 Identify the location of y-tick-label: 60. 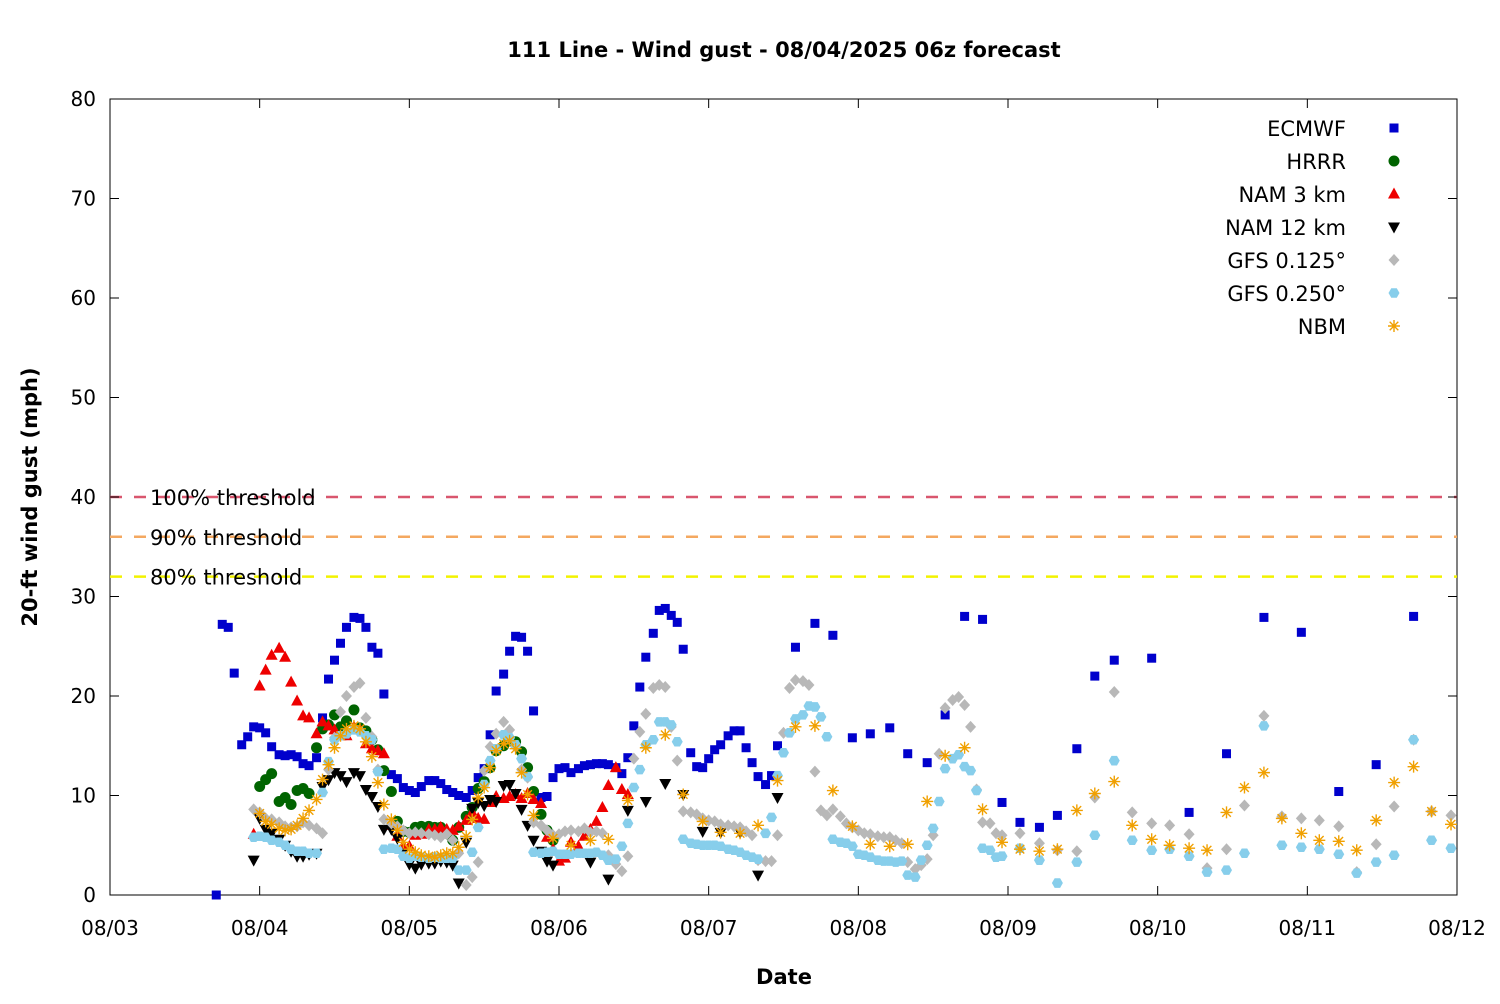
(83, 298).